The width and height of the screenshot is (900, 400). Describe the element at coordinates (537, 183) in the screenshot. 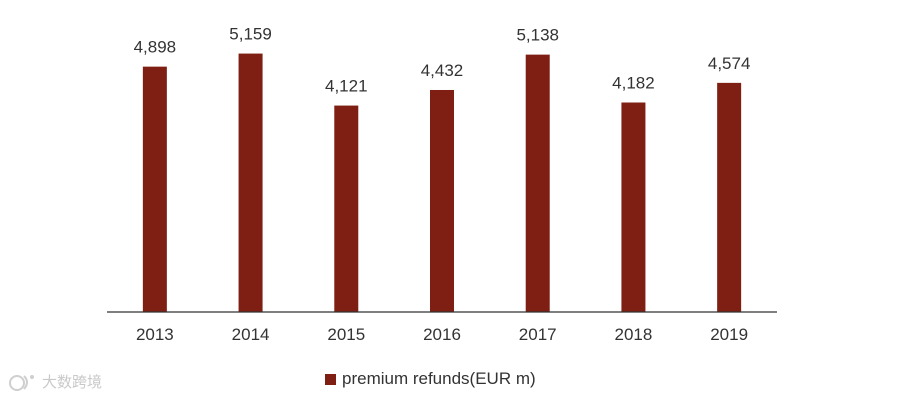

I see `bar-2017` at that location.